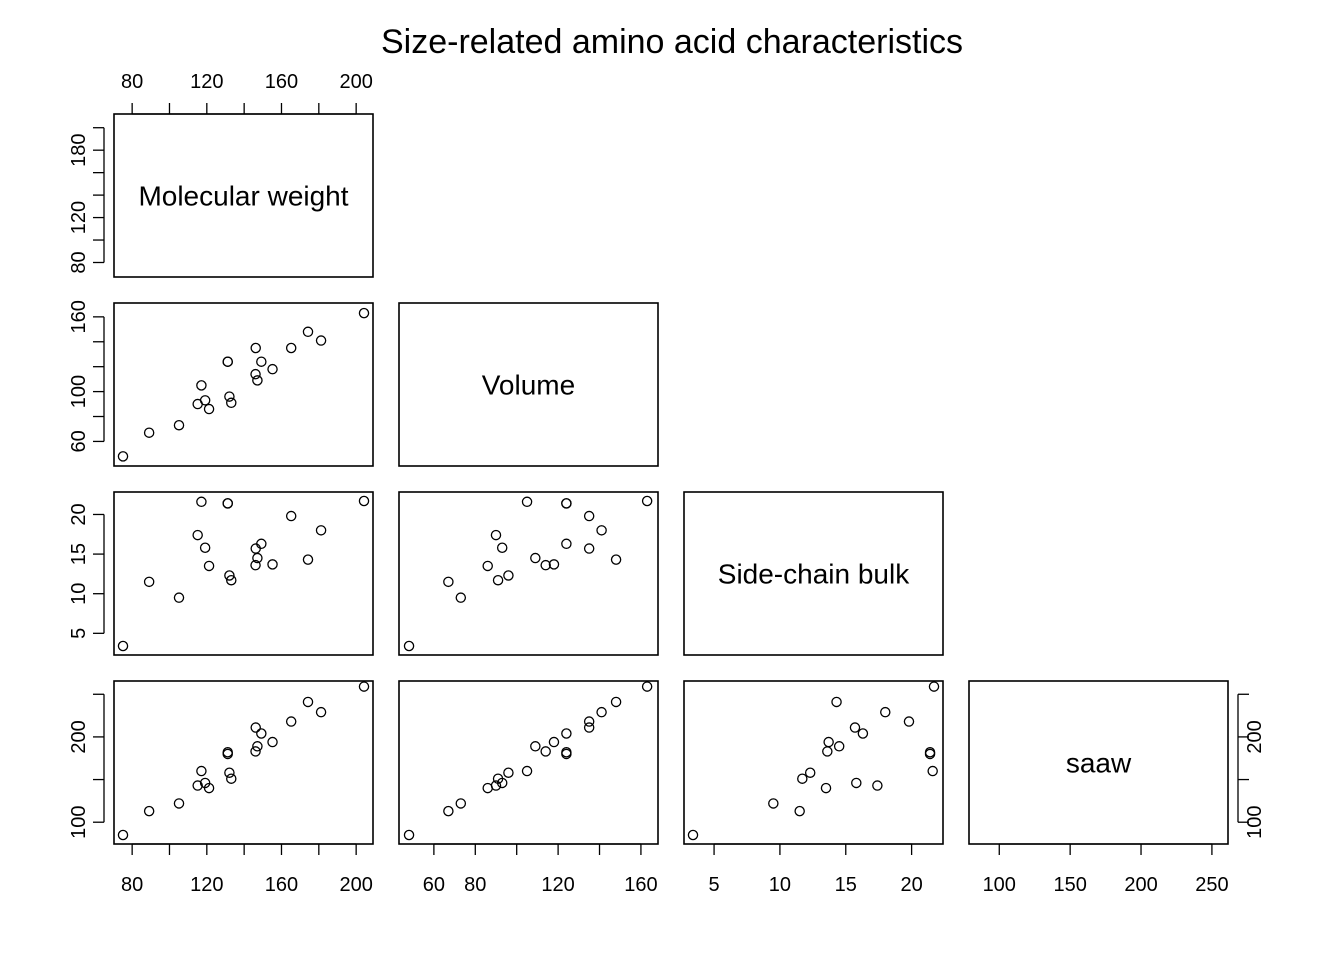 The height and width of the screenshot is (960, 1344). I want to click on y-tick-label-volume: 60, so click(79, 441).